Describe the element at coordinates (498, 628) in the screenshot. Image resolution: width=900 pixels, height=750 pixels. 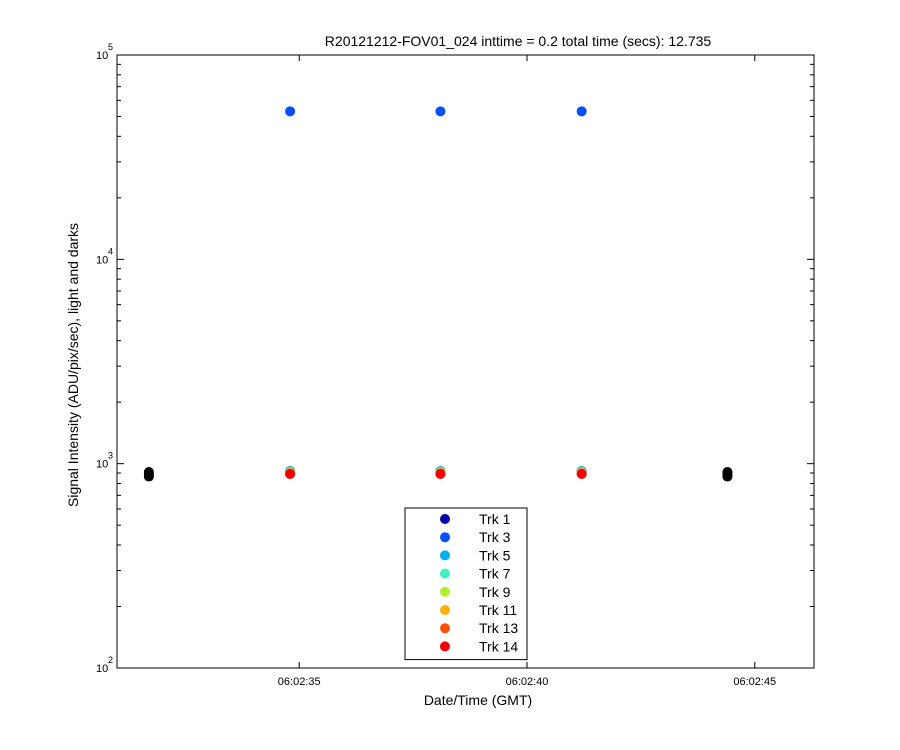
I see `legend-label-trk-13: Trk 13` at that location.